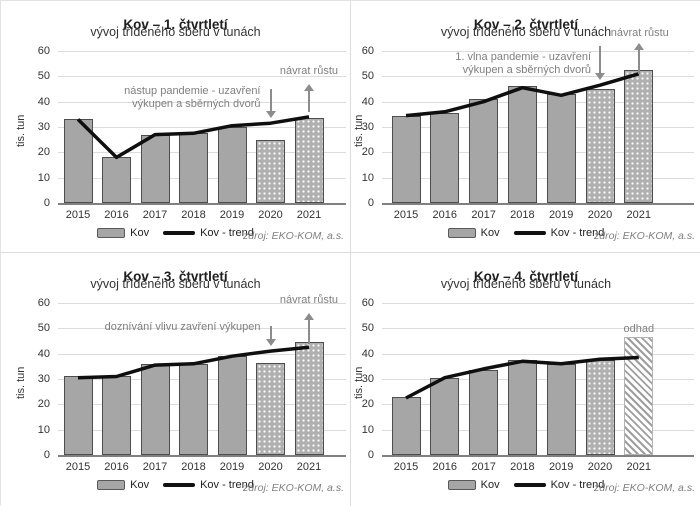  What do you see at coordinates (526, 277) in the screenshot?
I see `chart-title: Kov – 4. čtvrtletí` at bounding box center [526, 277].